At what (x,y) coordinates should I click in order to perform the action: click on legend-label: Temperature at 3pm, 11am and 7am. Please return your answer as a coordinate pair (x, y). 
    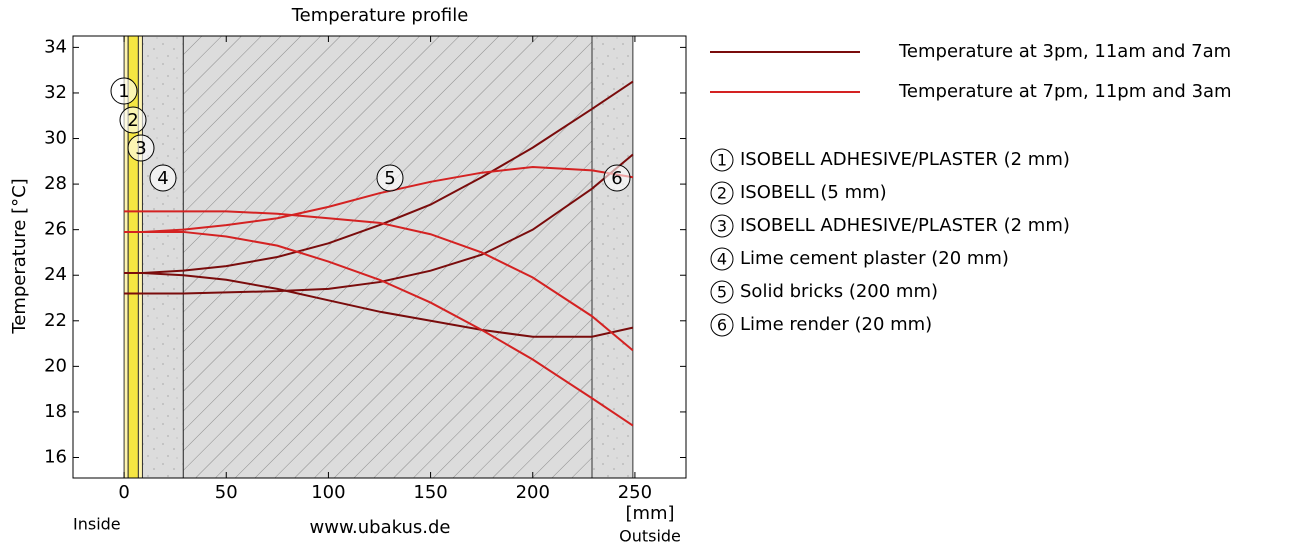
    Looking at the image, I should click on (1064, 51).